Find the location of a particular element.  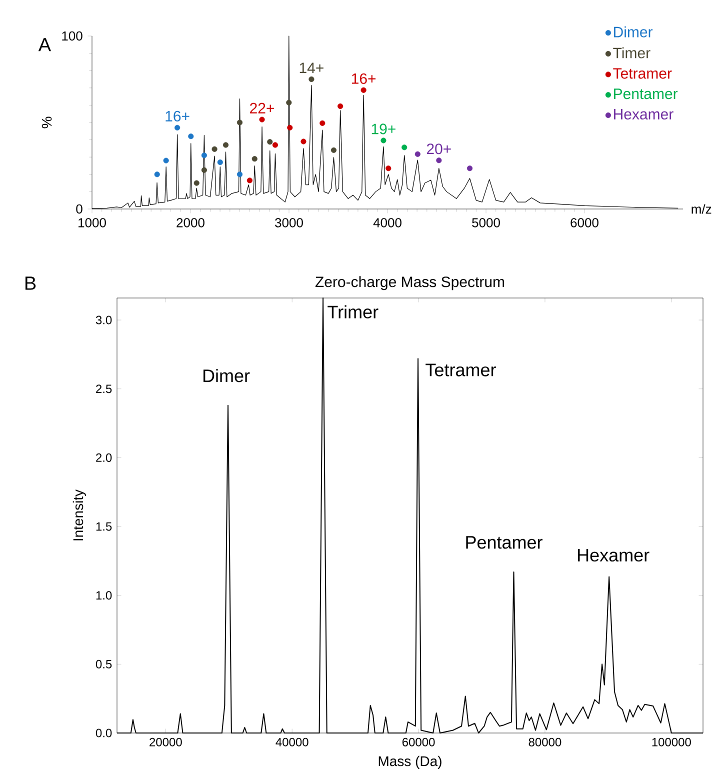

y-tick-label: 2.0 is located at coordinates (104, 457).